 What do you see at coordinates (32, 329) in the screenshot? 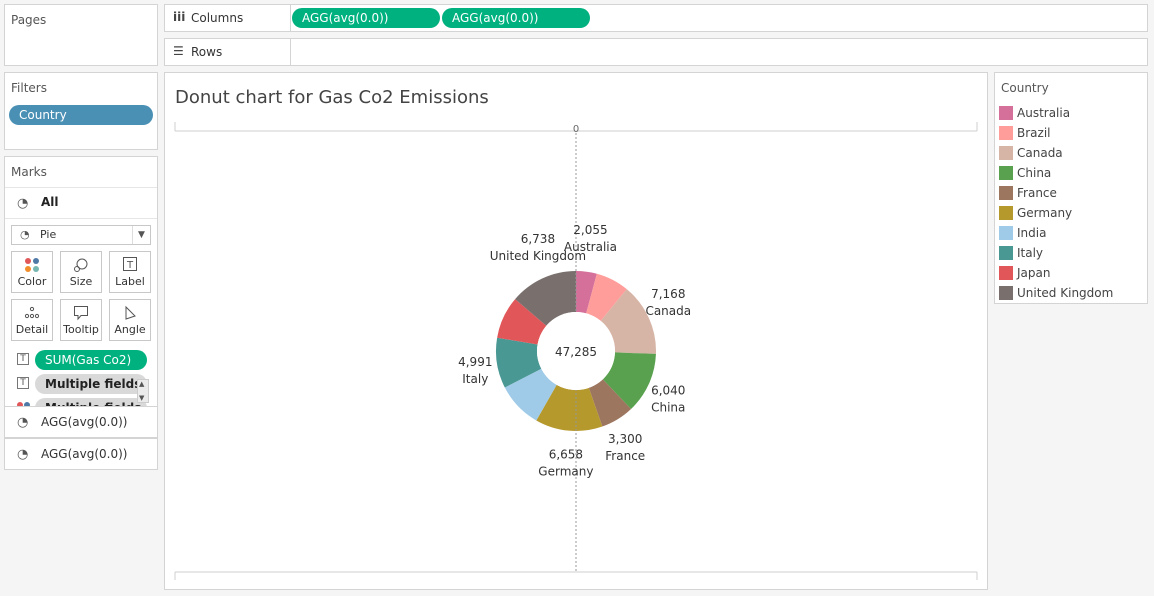
I see `detail-button-label: Detail` at bounding box center [32, 329].